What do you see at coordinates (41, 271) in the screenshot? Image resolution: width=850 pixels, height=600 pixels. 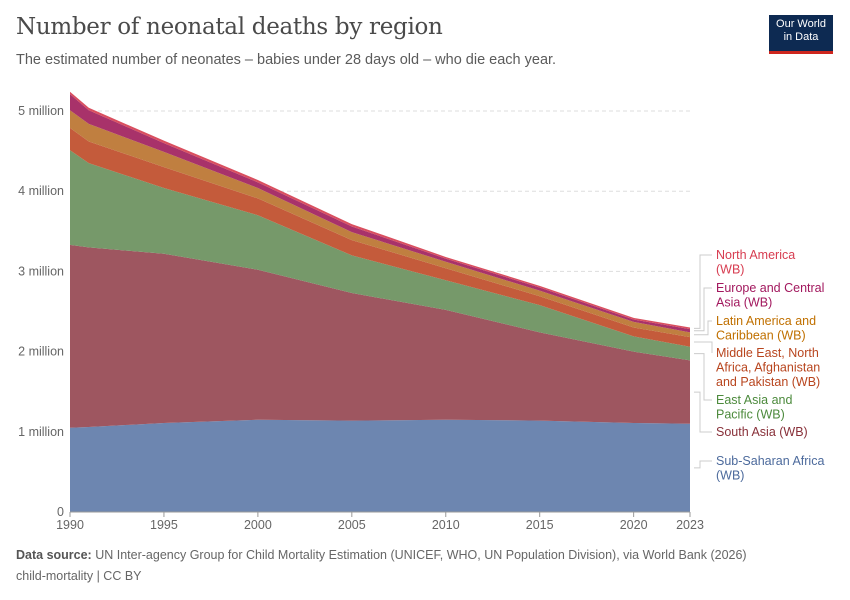 I see `y-tick-label: 3 million` at bounding box center [41, 271].